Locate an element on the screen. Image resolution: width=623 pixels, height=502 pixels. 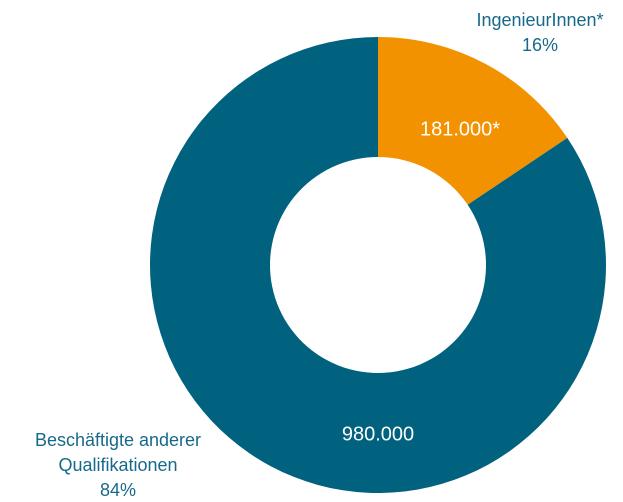
percent-label: 84% is located at coordinates (118, 490).